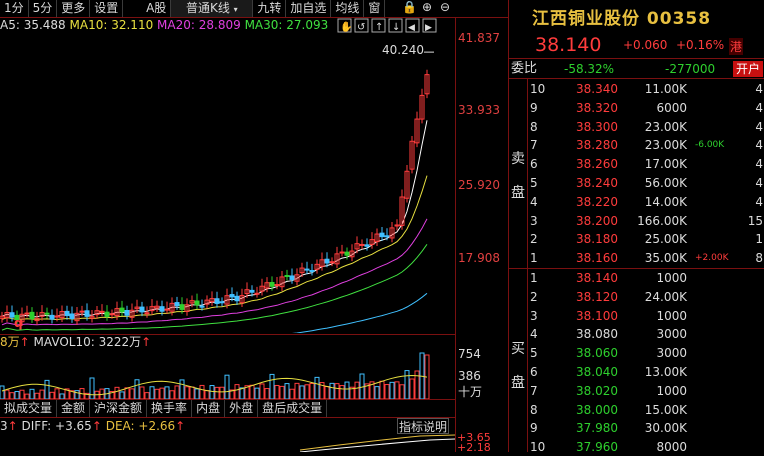 The image size is (764, 456). What do you see at coordinates (242, 408) in the screenshot?
I see `tab-outer: 外盘` at bounding box center [242, 408].